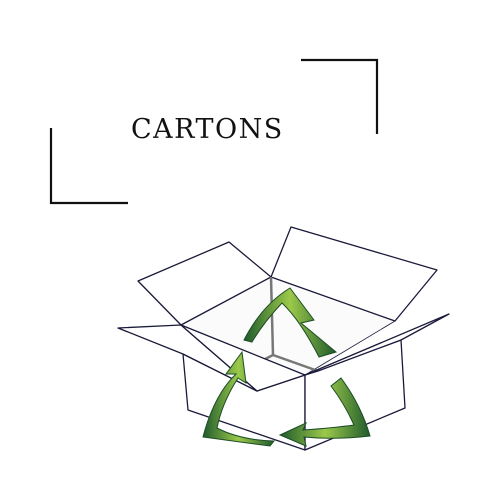 The width and height of the screenshot is (500, 500). Describe the element at coordinates (340, 96) in the screenshot. I see `bracket-top-right-icon` at that location.